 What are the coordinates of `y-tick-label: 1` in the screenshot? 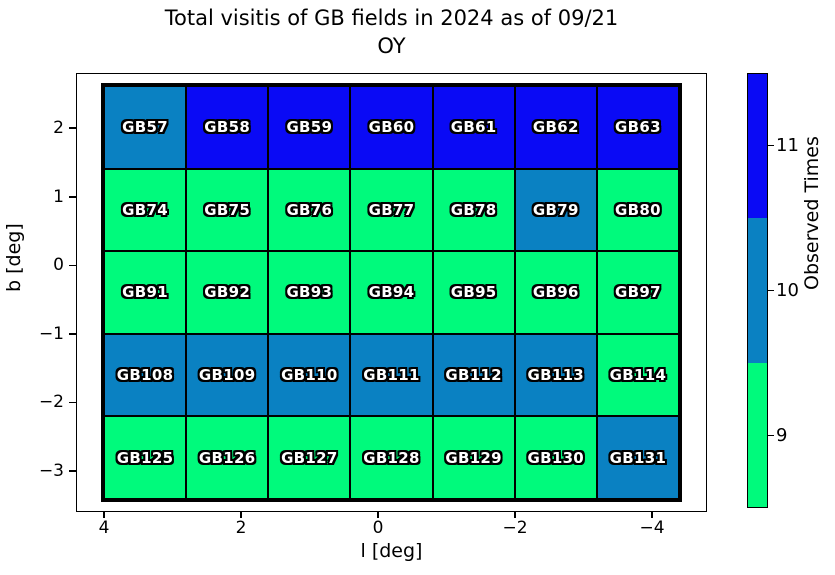 It's located at (58, 196).